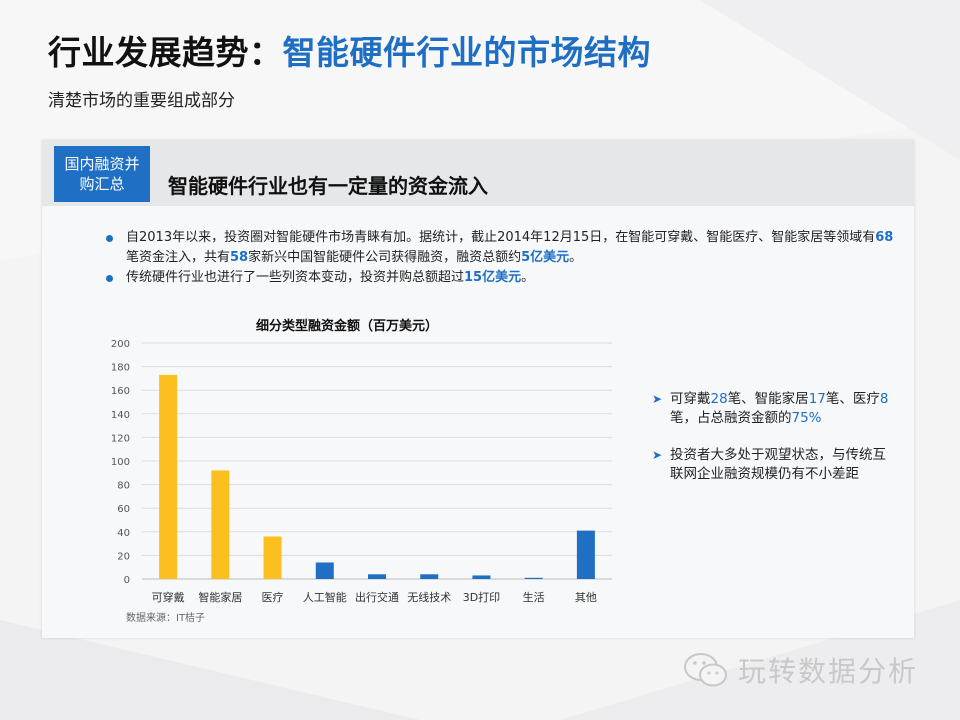  Describe the element at coordinates (466, 52) in the screenshot. I see `title-accent: 智能硬件行业的市场结构` at that location.